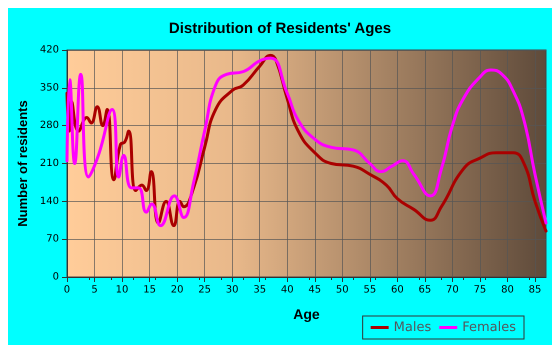 The width and height of the screenshot is (560, 353). I want to click on x-tick-label: 30, so click(232, 290).